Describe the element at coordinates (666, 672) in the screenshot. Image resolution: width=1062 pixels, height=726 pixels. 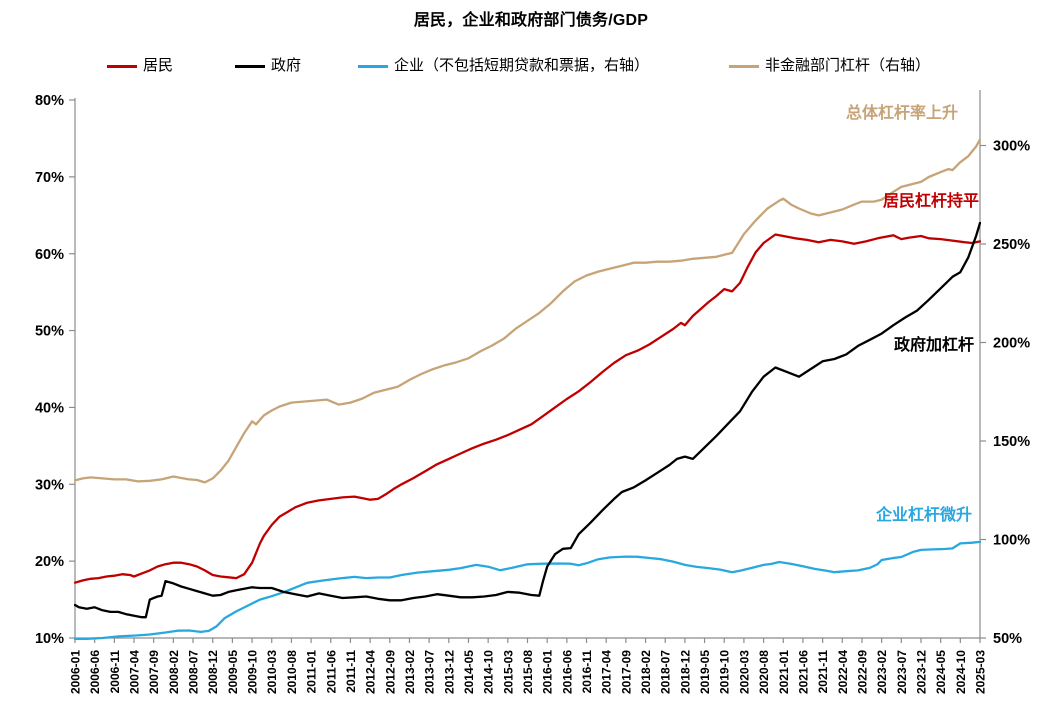
I see `x-axis-tick-label: 2018-07` at that location.